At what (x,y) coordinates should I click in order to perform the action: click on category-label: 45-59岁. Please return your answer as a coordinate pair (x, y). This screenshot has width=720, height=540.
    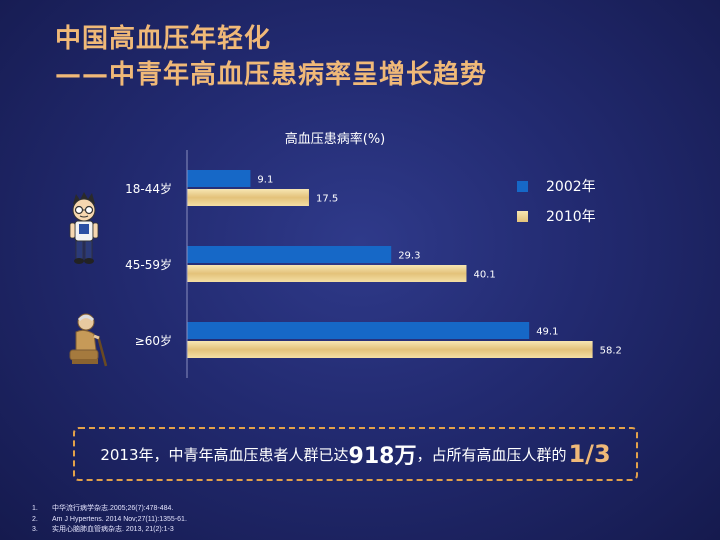
    Looking at the image, I should click on (148, 264).